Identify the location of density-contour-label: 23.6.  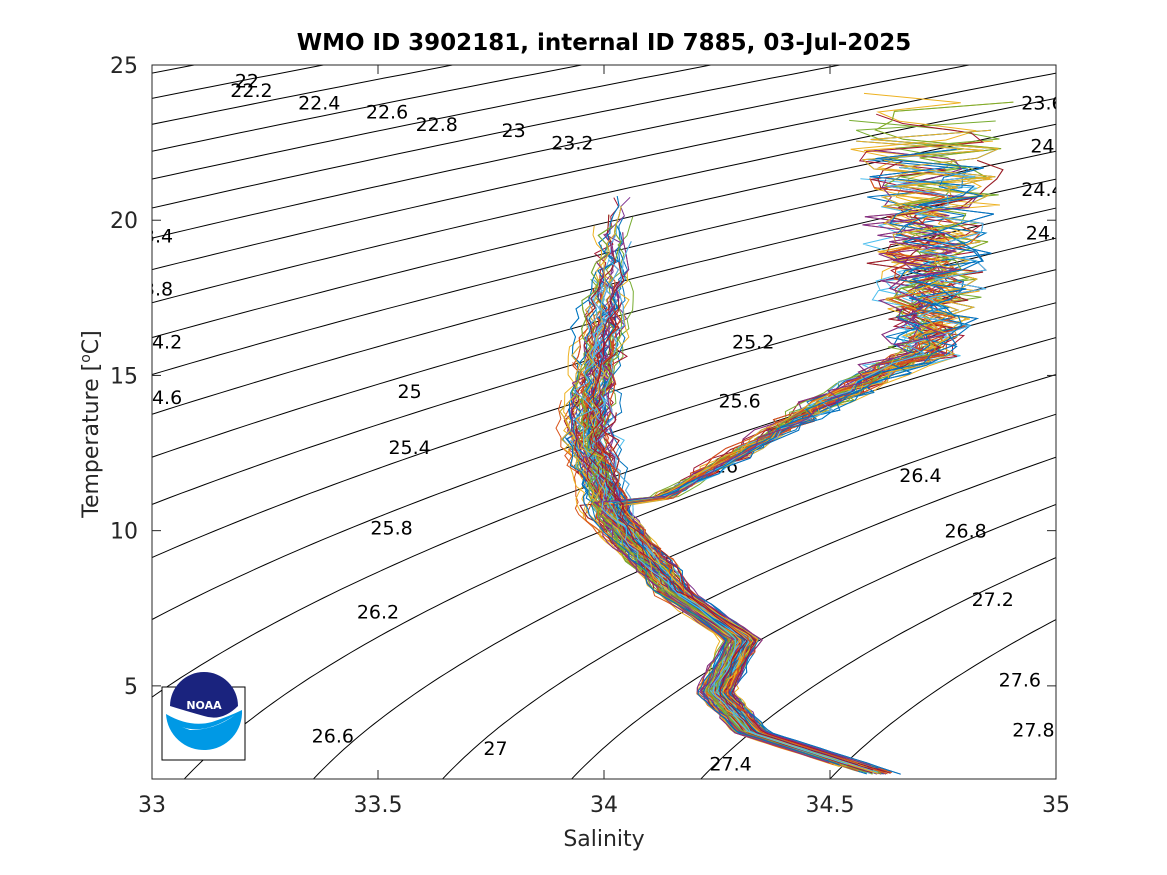
(1042, 103).